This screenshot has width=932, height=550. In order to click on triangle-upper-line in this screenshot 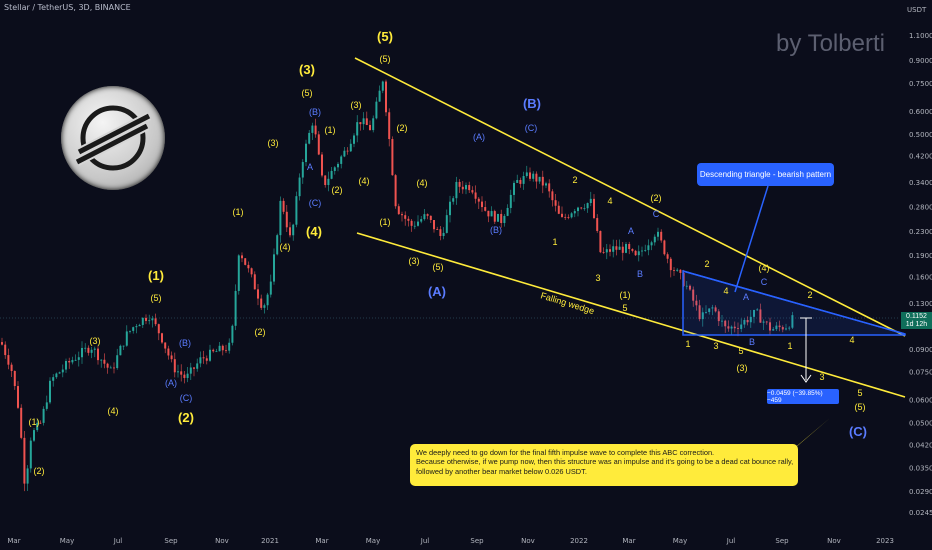, I will do `click(794, 302)`.